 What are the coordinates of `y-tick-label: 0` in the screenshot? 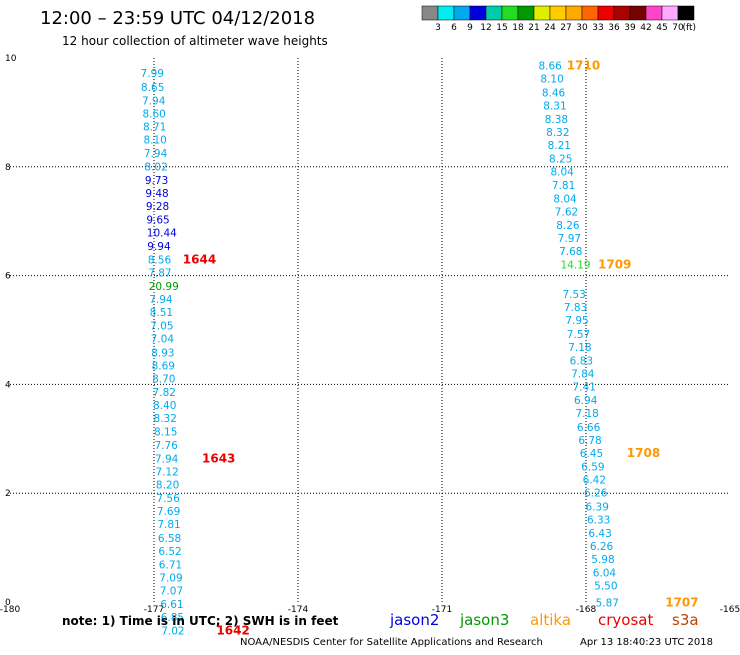 It's located at (8, 603).